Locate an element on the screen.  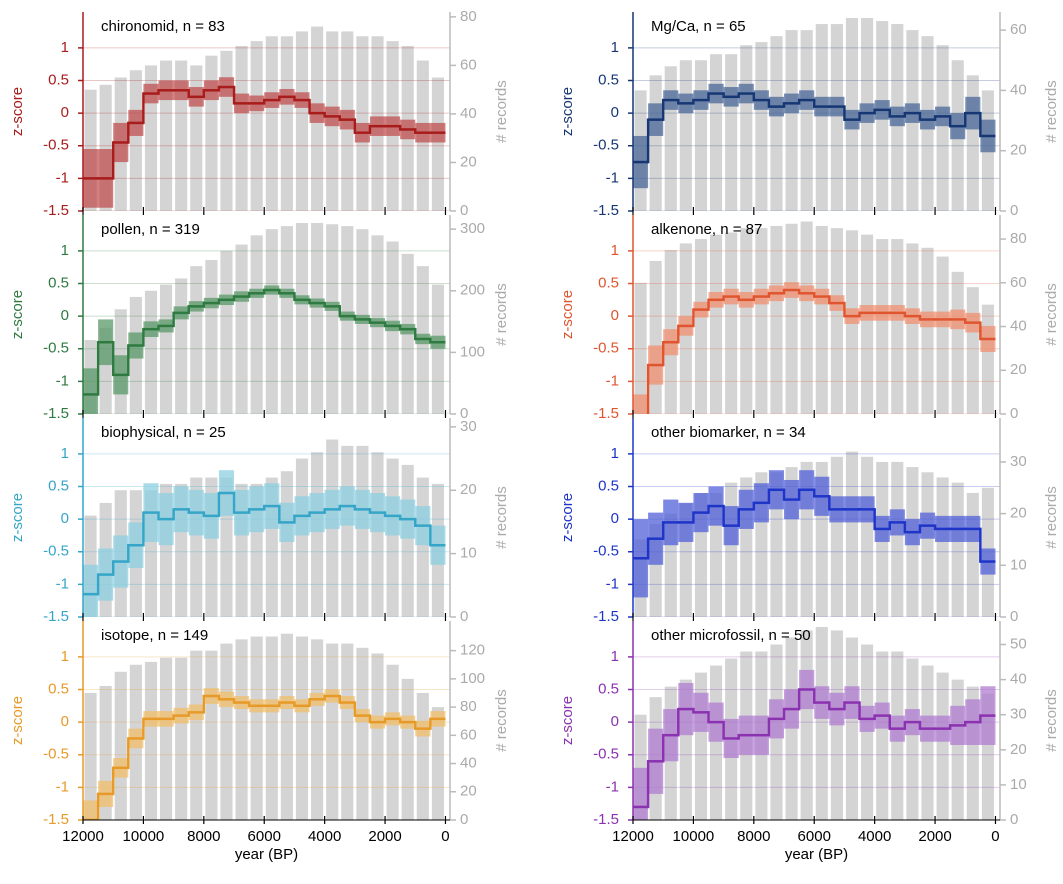
y2-tick-label: 120 is located at coordinates (472, 650).